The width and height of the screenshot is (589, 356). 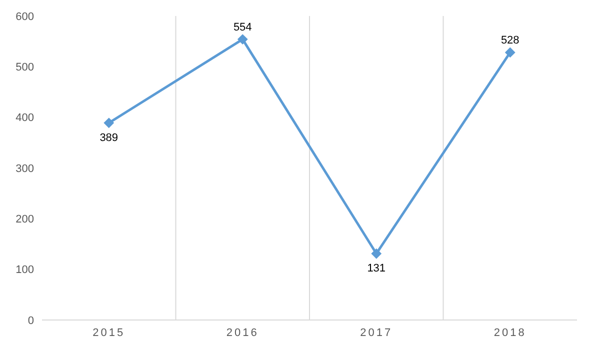 I want to click on x-tick-label: 2017, so click(x=376, y=332).